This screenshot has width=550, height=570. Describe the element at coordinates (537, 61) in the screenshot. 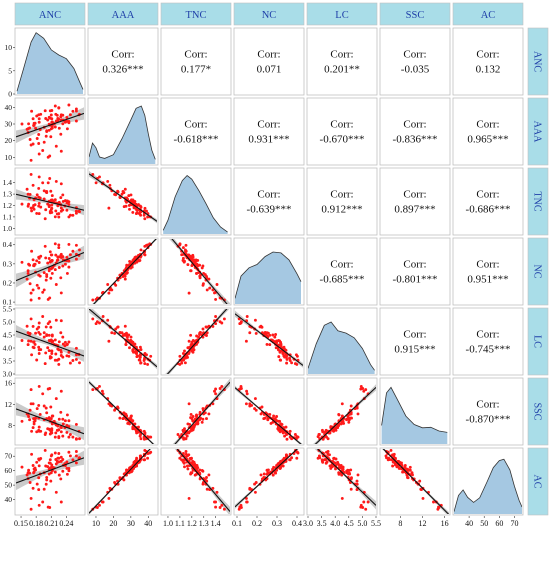

I see `row-header-label-anc: ANC` at that location.